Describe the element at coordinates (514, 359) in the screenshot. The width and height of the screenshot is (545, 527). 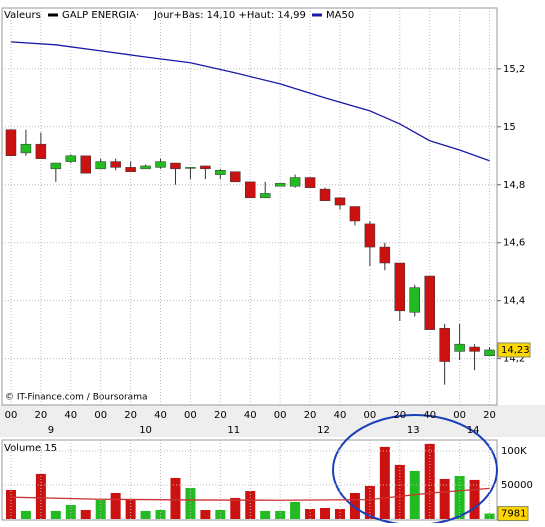
I see `y-tick-label: 14,2` at that location.